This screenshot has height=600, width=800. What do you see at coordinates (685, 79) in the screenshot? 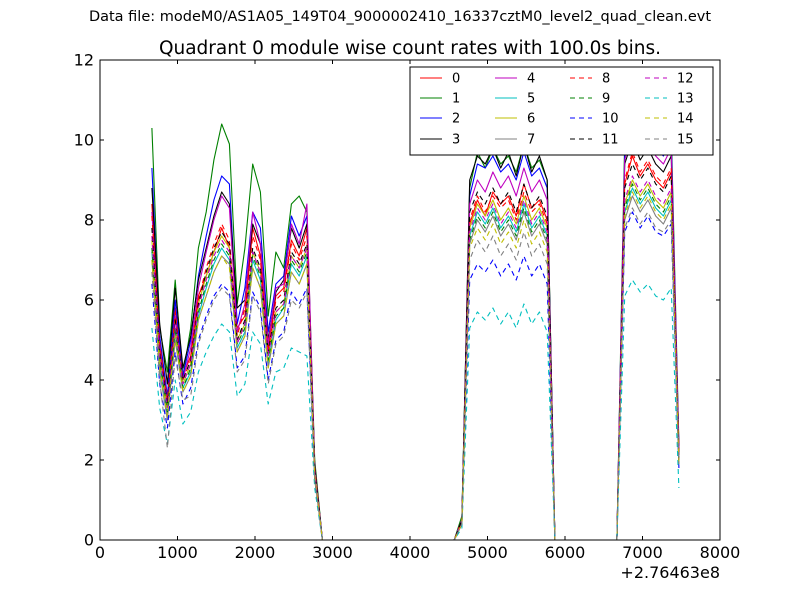
I see `legend-label-12: 12` at bounding box center [685, 79].